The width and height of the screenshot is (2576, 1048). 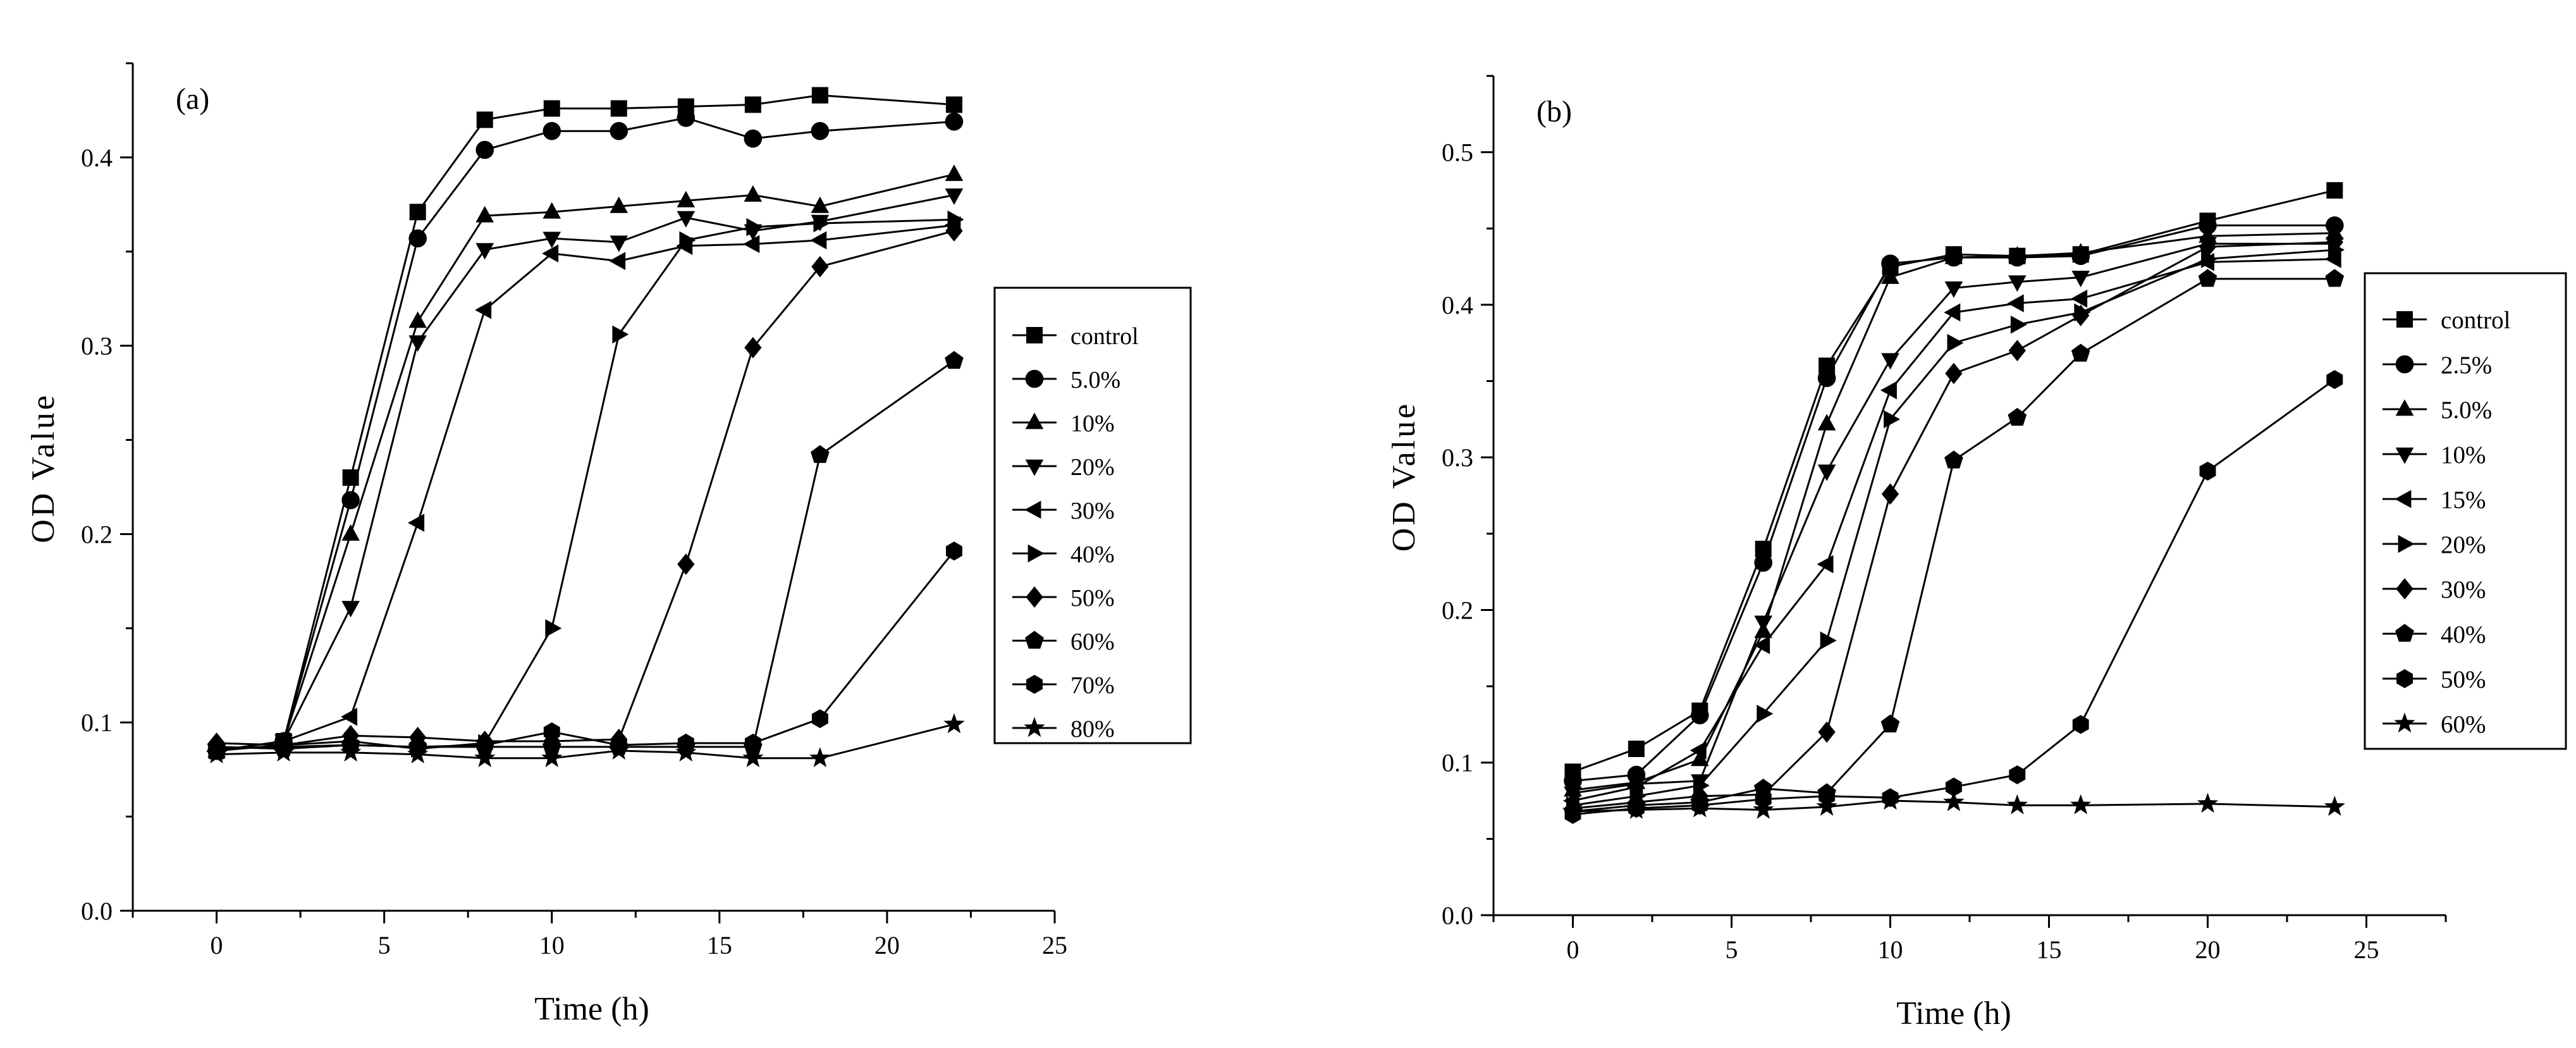 I want to click on series-50%, so click(x=1953, y=597).